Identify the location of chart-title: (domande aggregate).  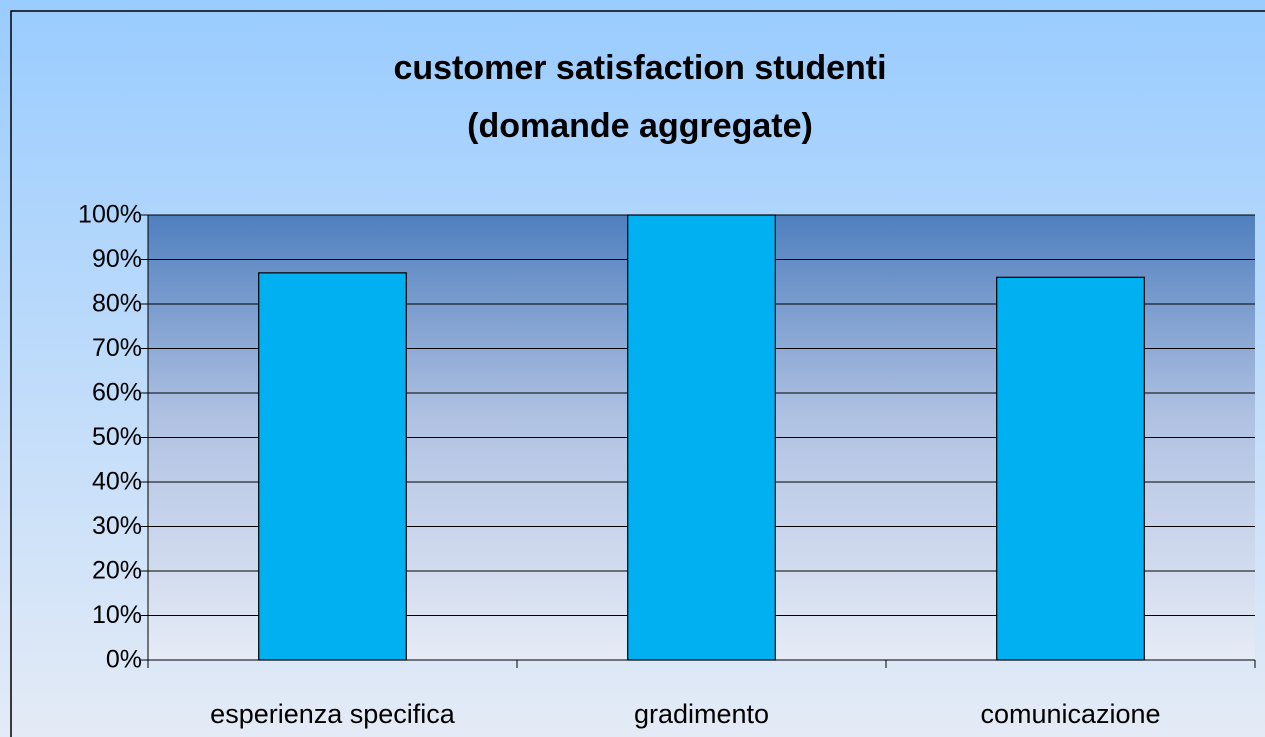
(640, 126).